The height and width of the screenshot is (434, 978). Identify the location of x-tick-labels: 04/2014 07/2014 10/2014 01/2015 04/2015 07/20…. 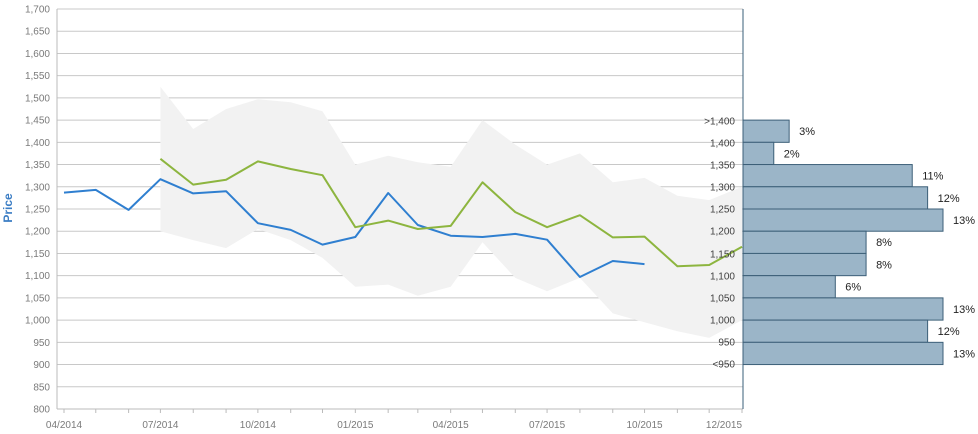
(394, 425).